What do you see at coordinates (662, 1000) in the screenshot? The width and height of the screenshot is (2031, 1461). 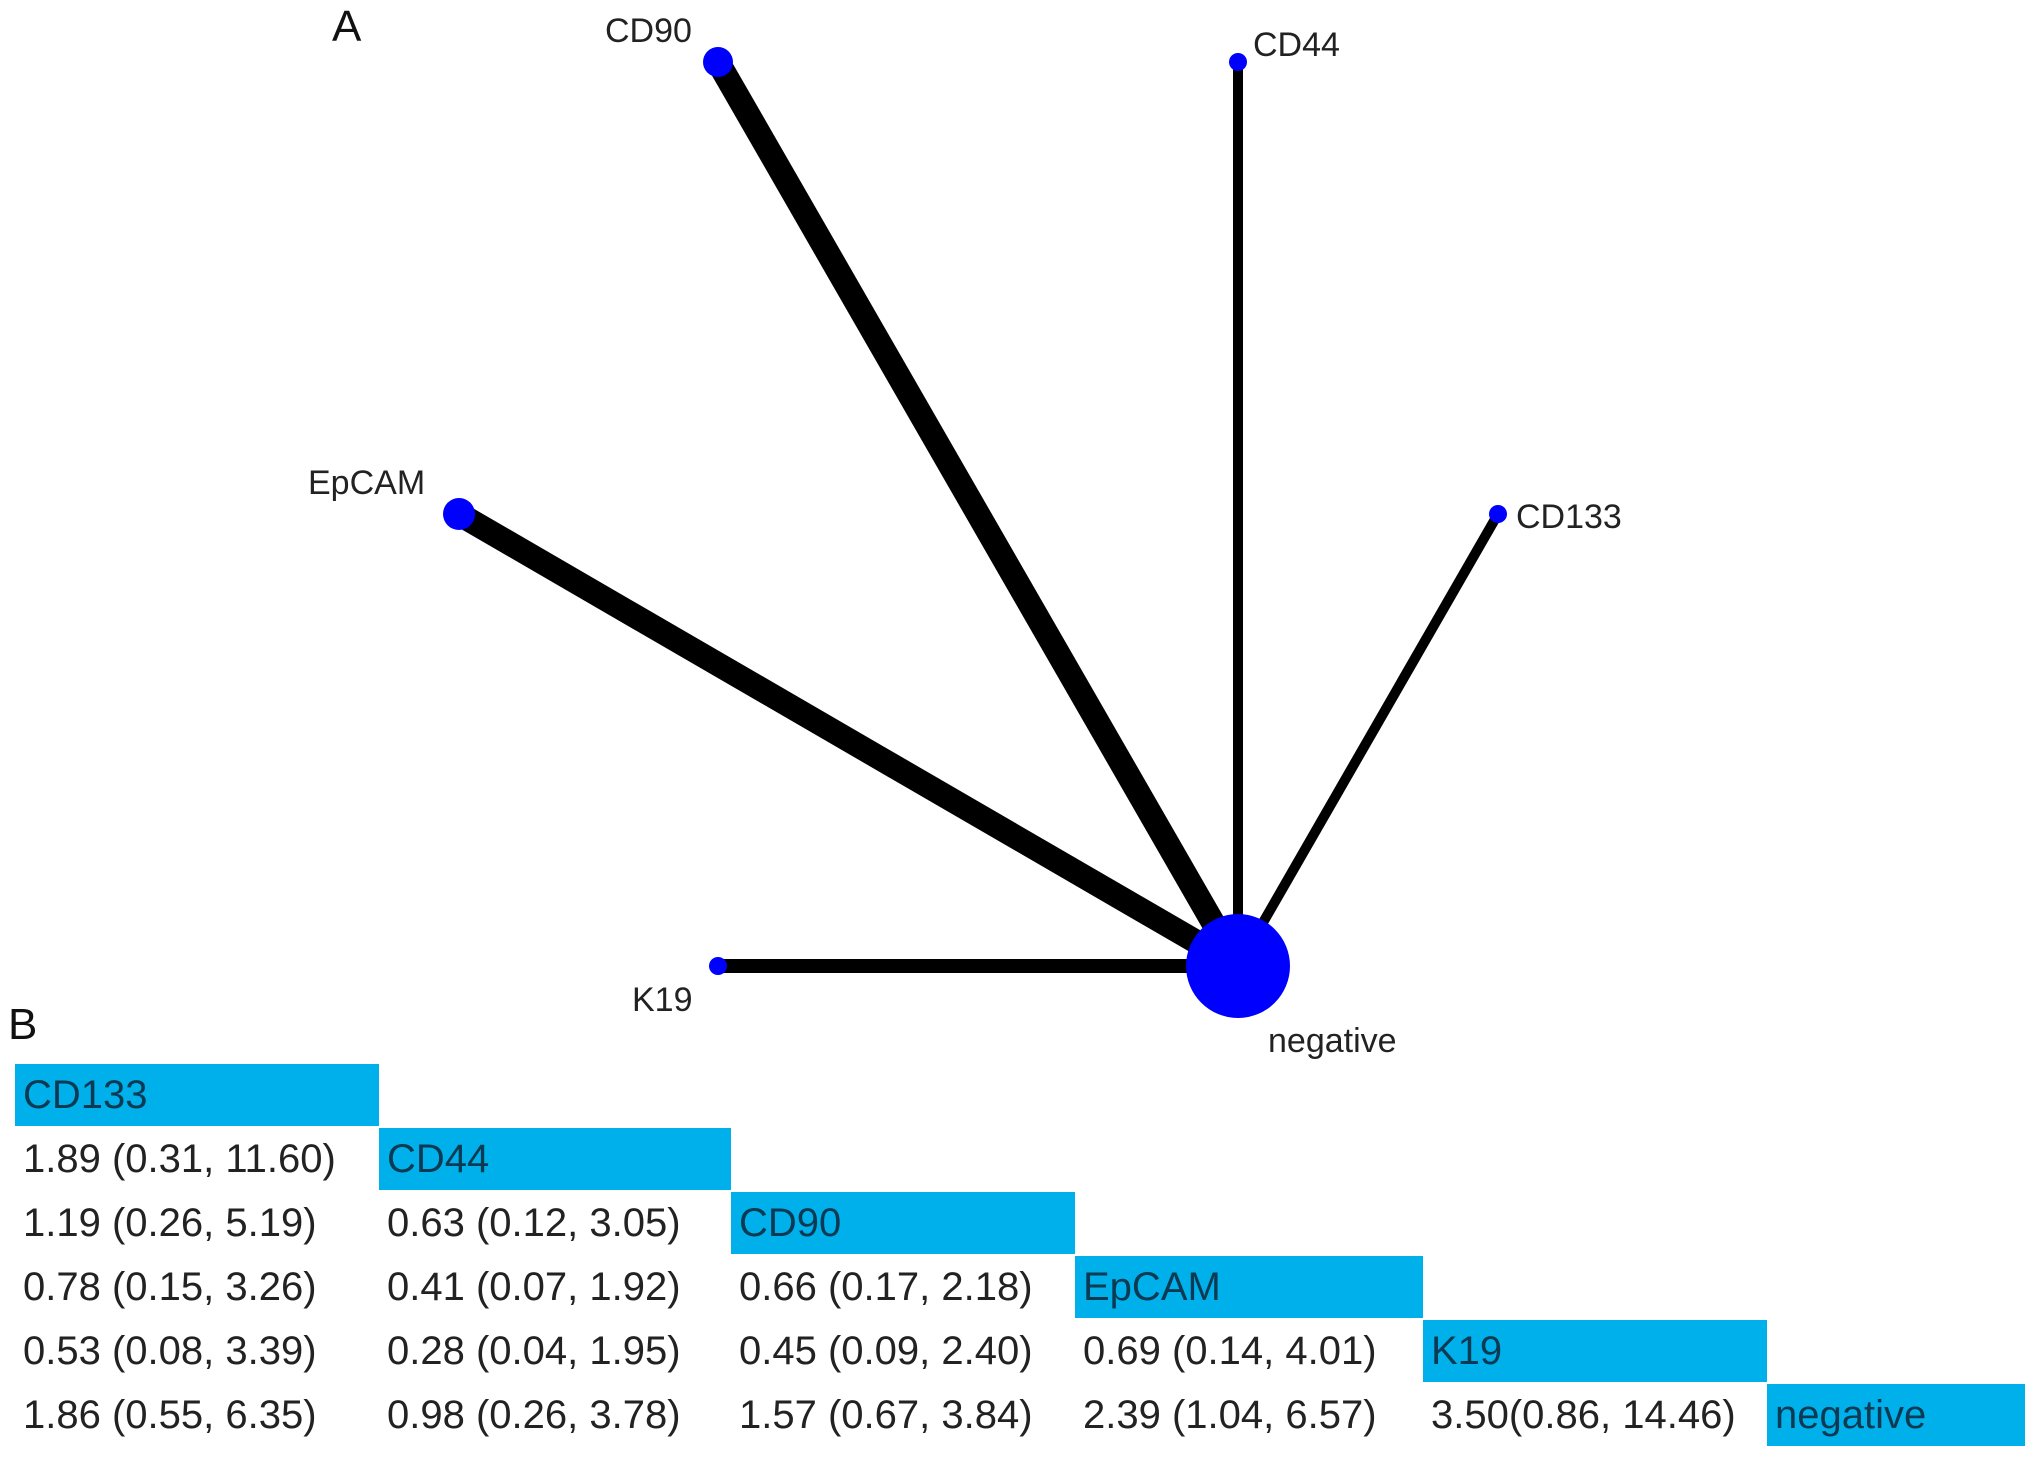 I see `node-label-k19: K19` at bounding box center [662, 1000].